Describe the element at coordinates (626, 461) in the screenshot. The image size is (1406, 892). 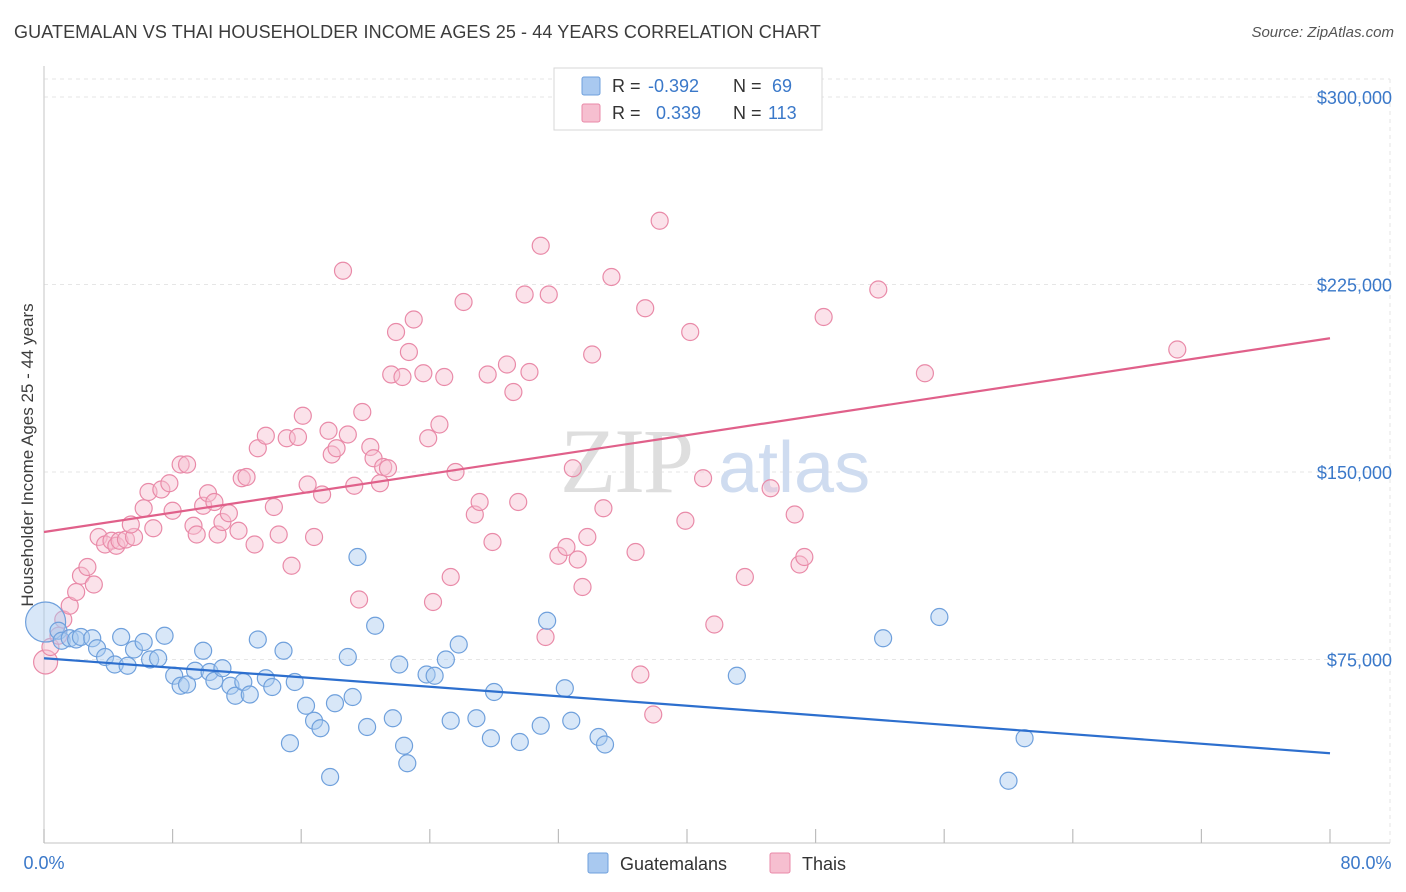
I see `watermark-zip: ZIP` at that location.